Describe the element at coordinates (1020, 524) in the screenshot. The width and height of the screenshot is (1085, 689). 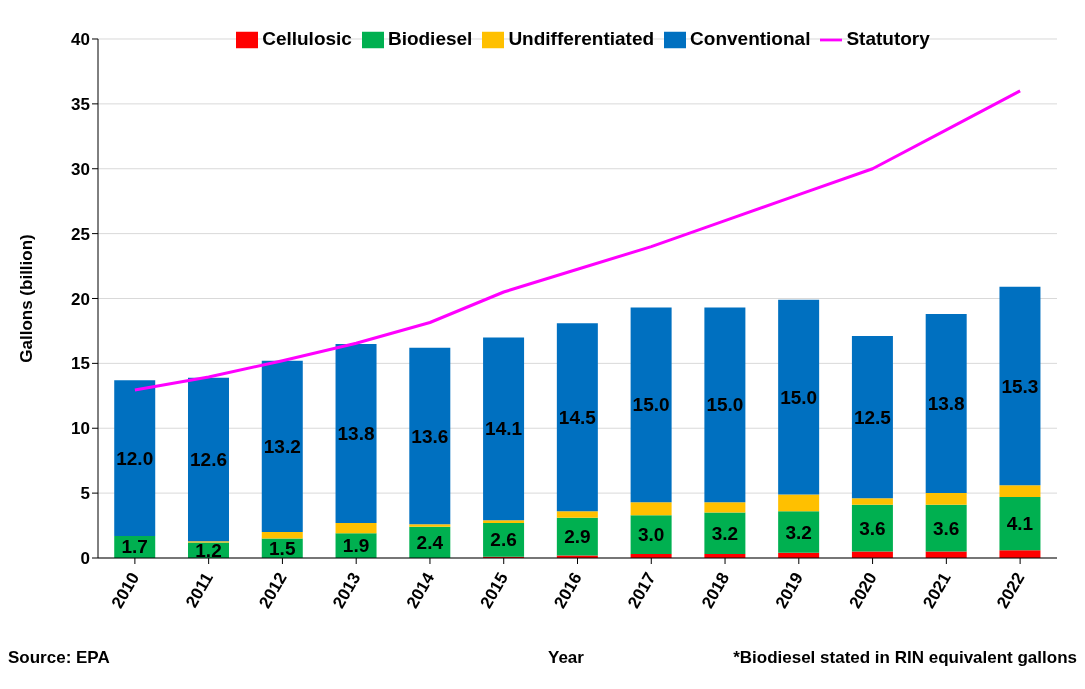
I see `data-label: 4.1` at that location.